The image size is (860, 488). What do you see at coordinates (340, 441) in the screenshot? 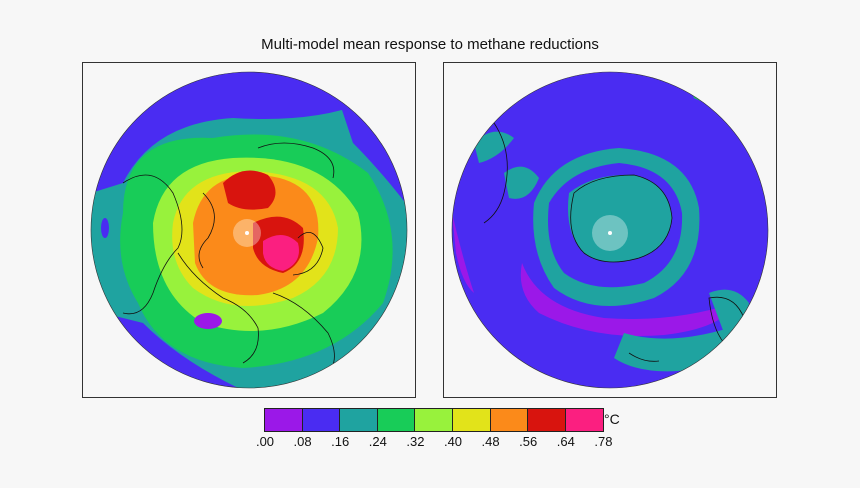
I see `colorbar-tick-label: .16` at bounding box center [340, 441].